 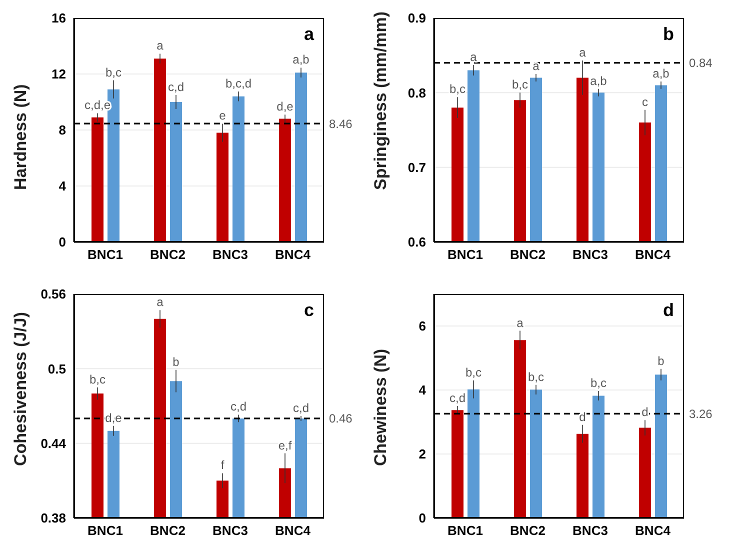 What do you see at coordinates (582, 417) in the screenshot?
I see `data-label: d` at bounding box center [582, 417].